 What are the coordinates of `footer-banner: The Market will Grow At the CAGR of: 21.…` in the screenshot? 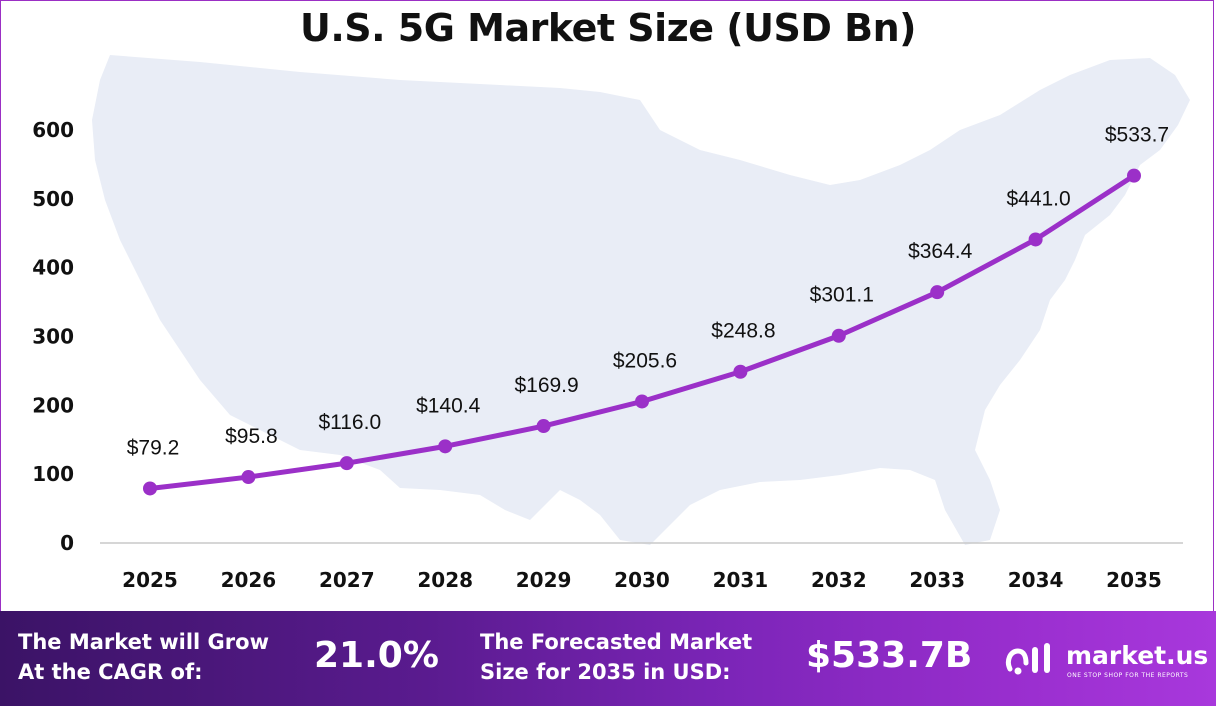 It's located at (608, 658).